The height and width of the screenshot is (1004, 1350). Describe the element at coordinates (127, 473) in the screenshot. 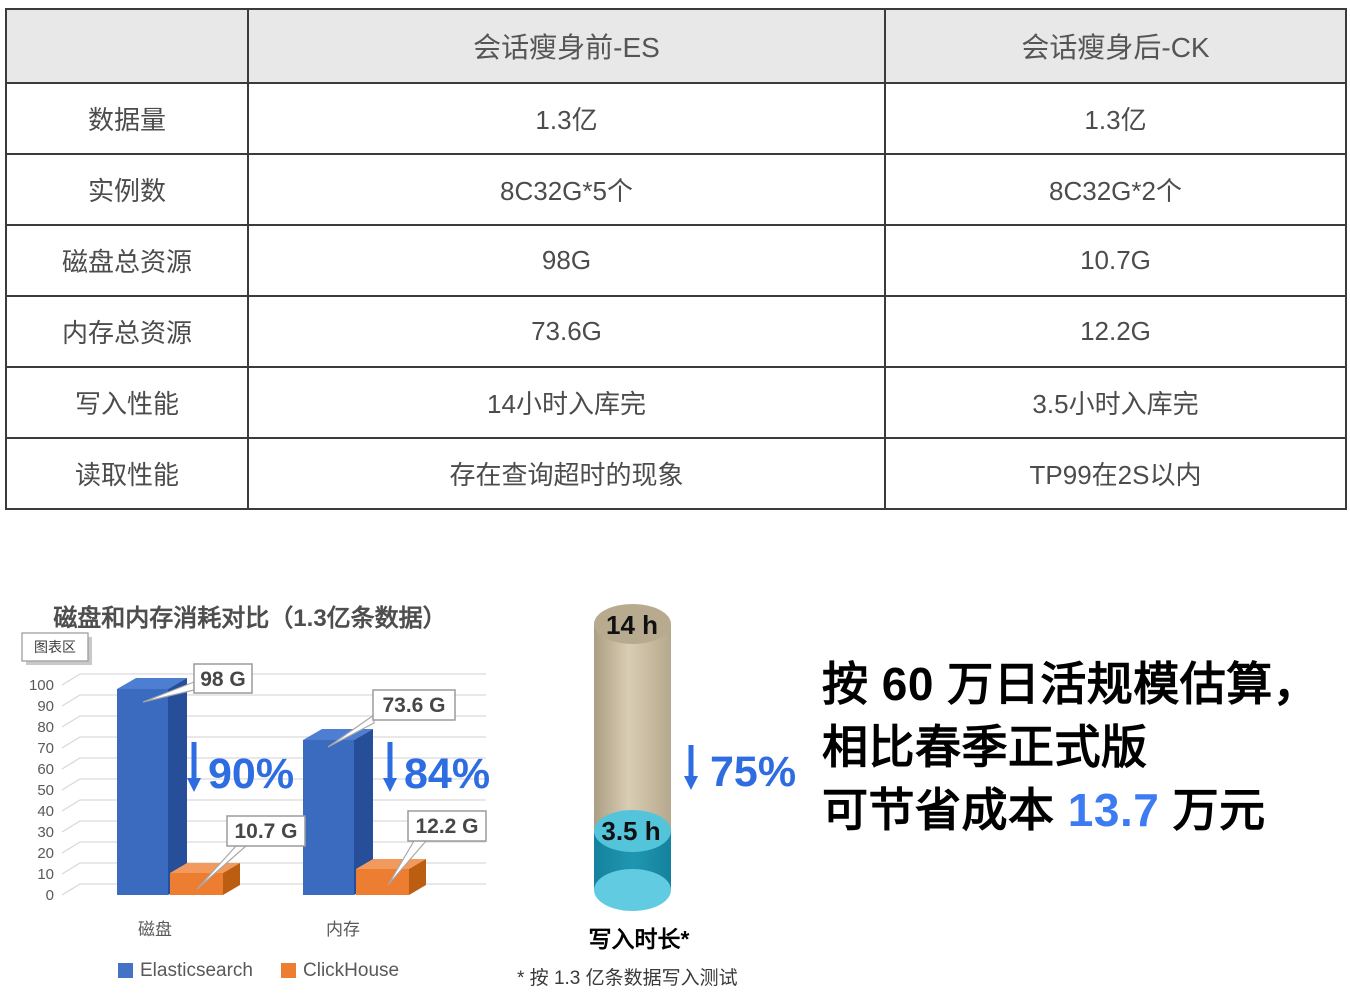

I see `row-label: 读取性能` at that location.